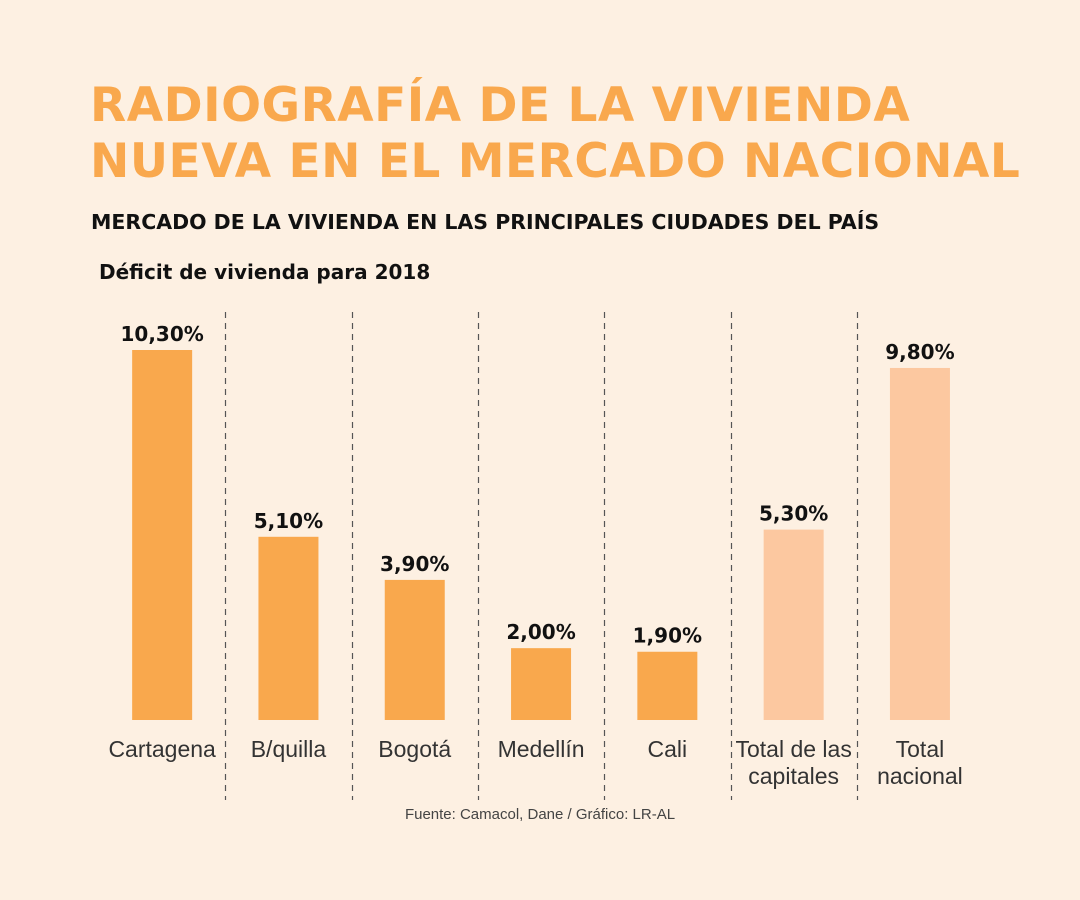 The height and width of the screenshot is (900, 1080). I want to click on category-label: Bogotá, so click(414, 749).